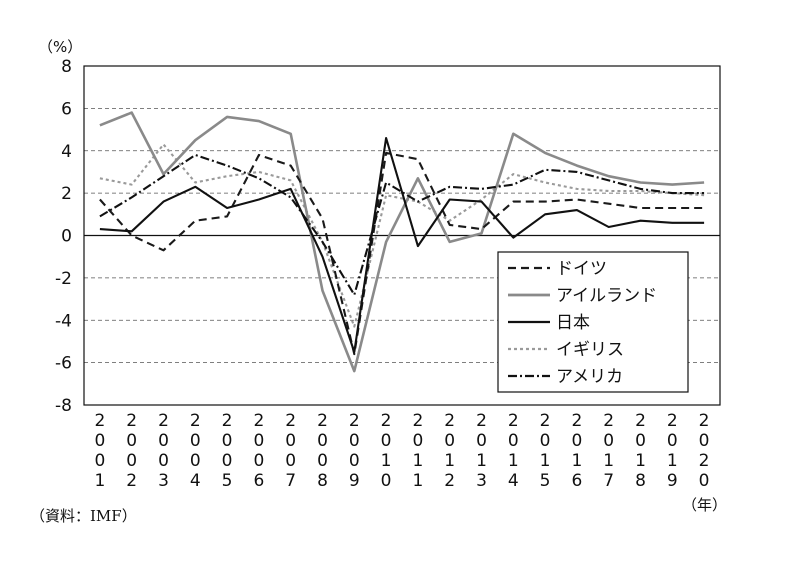 Image resolution: width=800 pixels, height=576 pixels. Describe the element at coordinates (590, 350) in the screenshot. I see `legend-label: イギリス` at that location.